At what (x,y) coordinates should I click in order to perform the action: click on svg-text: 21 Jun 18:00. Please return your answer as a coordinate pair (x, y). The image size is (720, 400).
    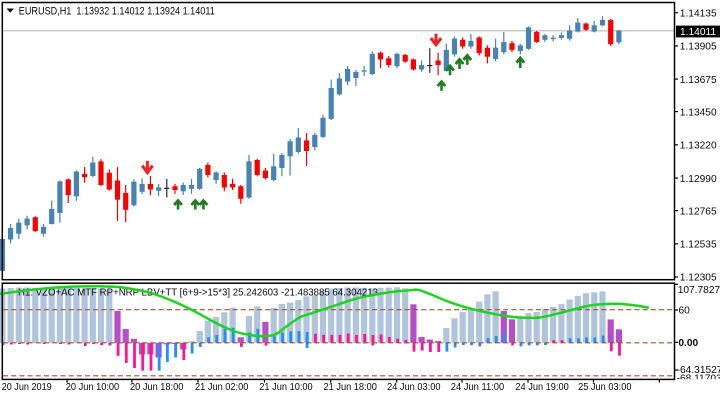
    Looking at the image, I should click on (351, 387).